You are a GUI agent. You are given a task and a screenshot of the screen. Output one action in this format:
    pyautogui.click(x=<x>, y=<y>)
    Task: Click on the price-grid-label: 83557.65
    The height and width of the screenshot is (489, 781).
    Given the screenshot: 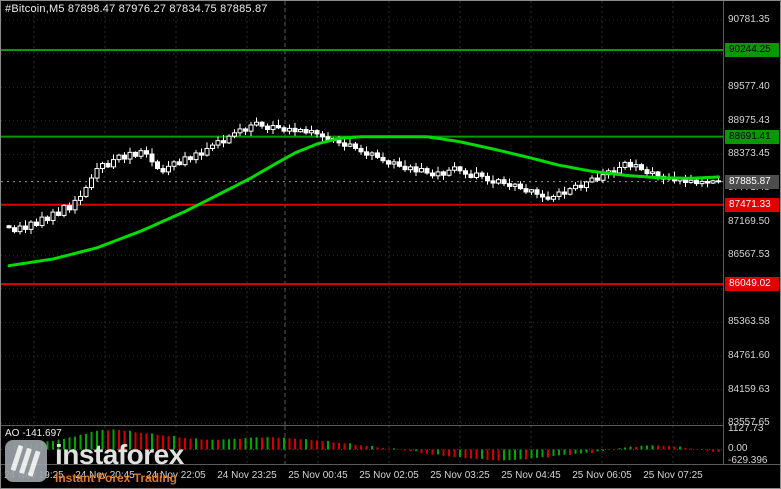 What is the action you would take?
    pyautogui.click(x=749, y=423)
    